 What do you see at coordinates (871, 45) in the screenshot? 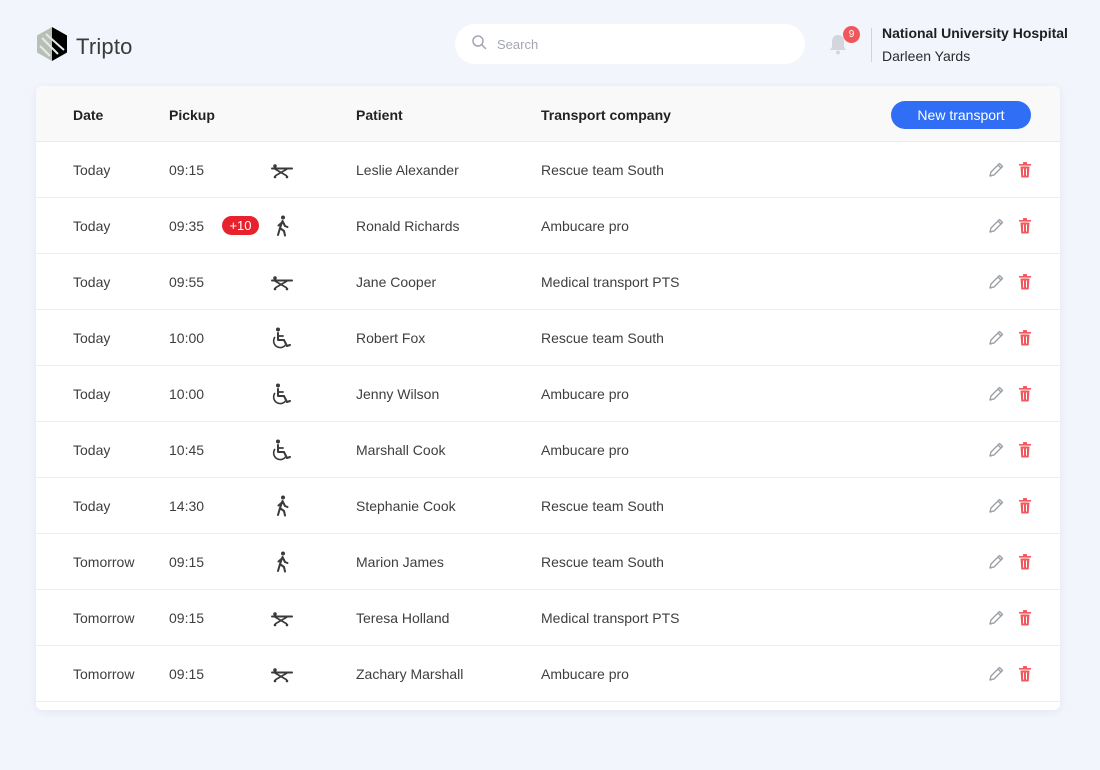
I see `header-divider` at bounding box center [871, 45].